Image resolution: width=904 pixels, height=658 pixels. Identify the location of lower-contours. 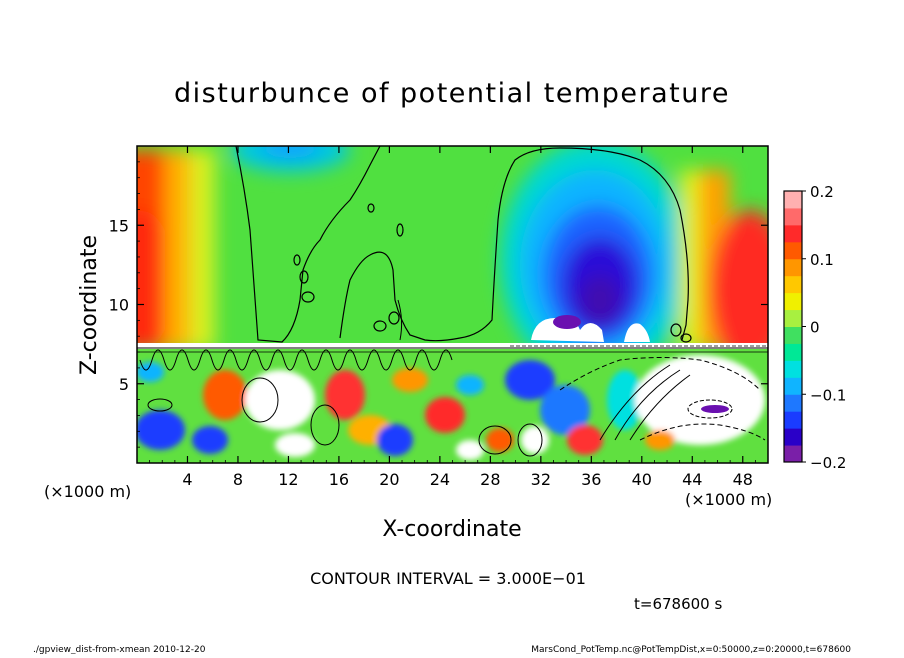
(452, 403).